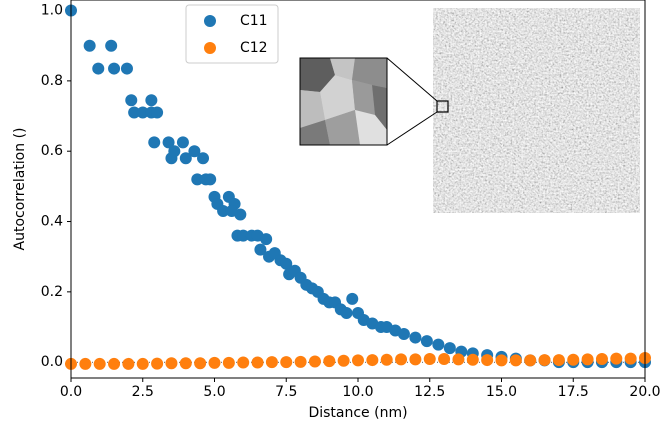 The width and height of the screenshot is (665, 434). I want to click on x-tick-label: 10.0, so click(357, 392).